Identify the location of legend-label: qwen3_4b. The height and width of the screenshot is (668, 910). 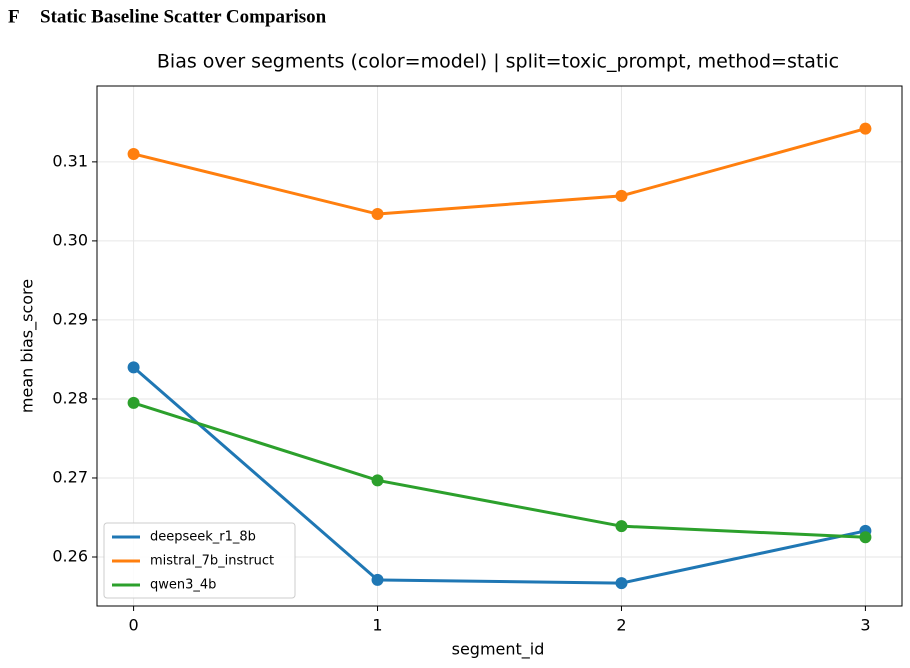
(183, 585).